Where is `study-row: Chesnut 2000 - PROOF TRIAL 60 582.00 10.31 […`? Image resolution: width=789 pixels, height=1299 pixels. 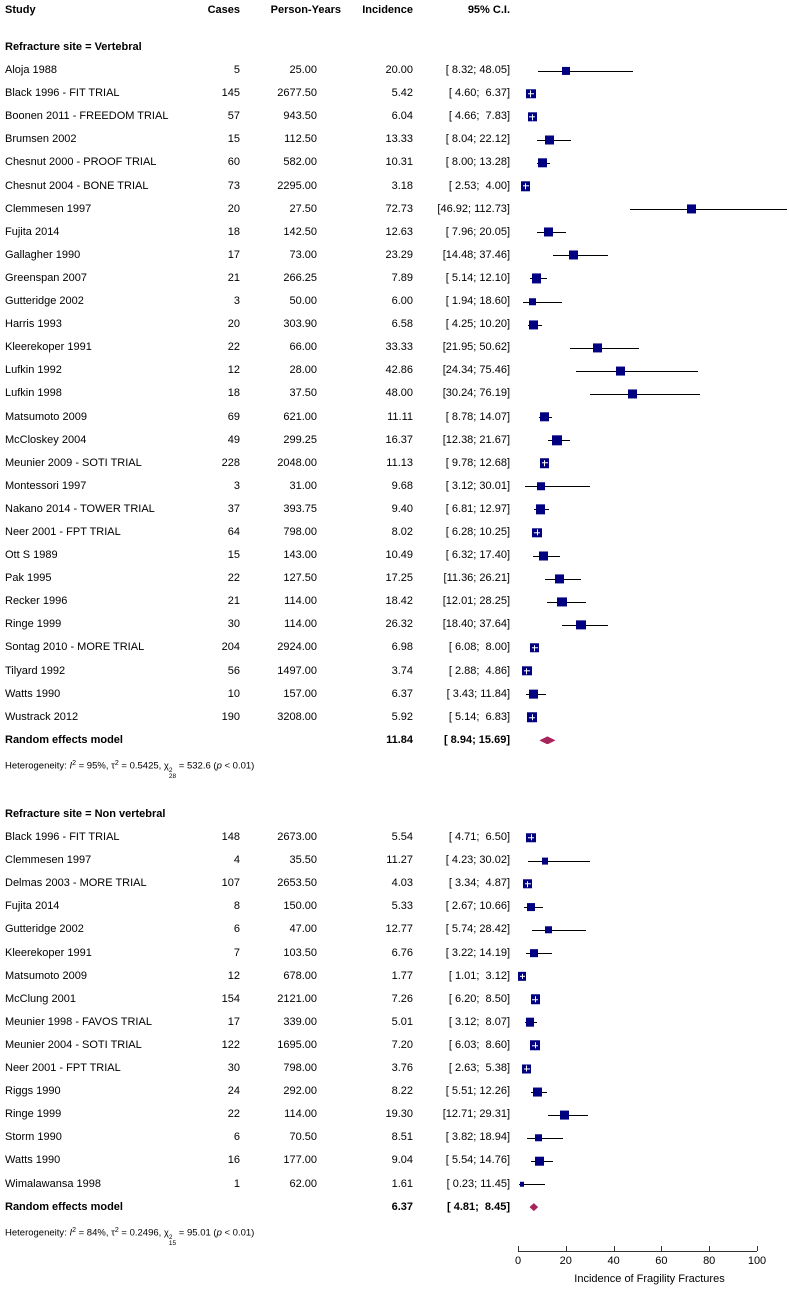 study-row: Chesnut 2000 - PROOF TRIAL 60 582.00 10.31 [… is located at coordinates (394, 162).